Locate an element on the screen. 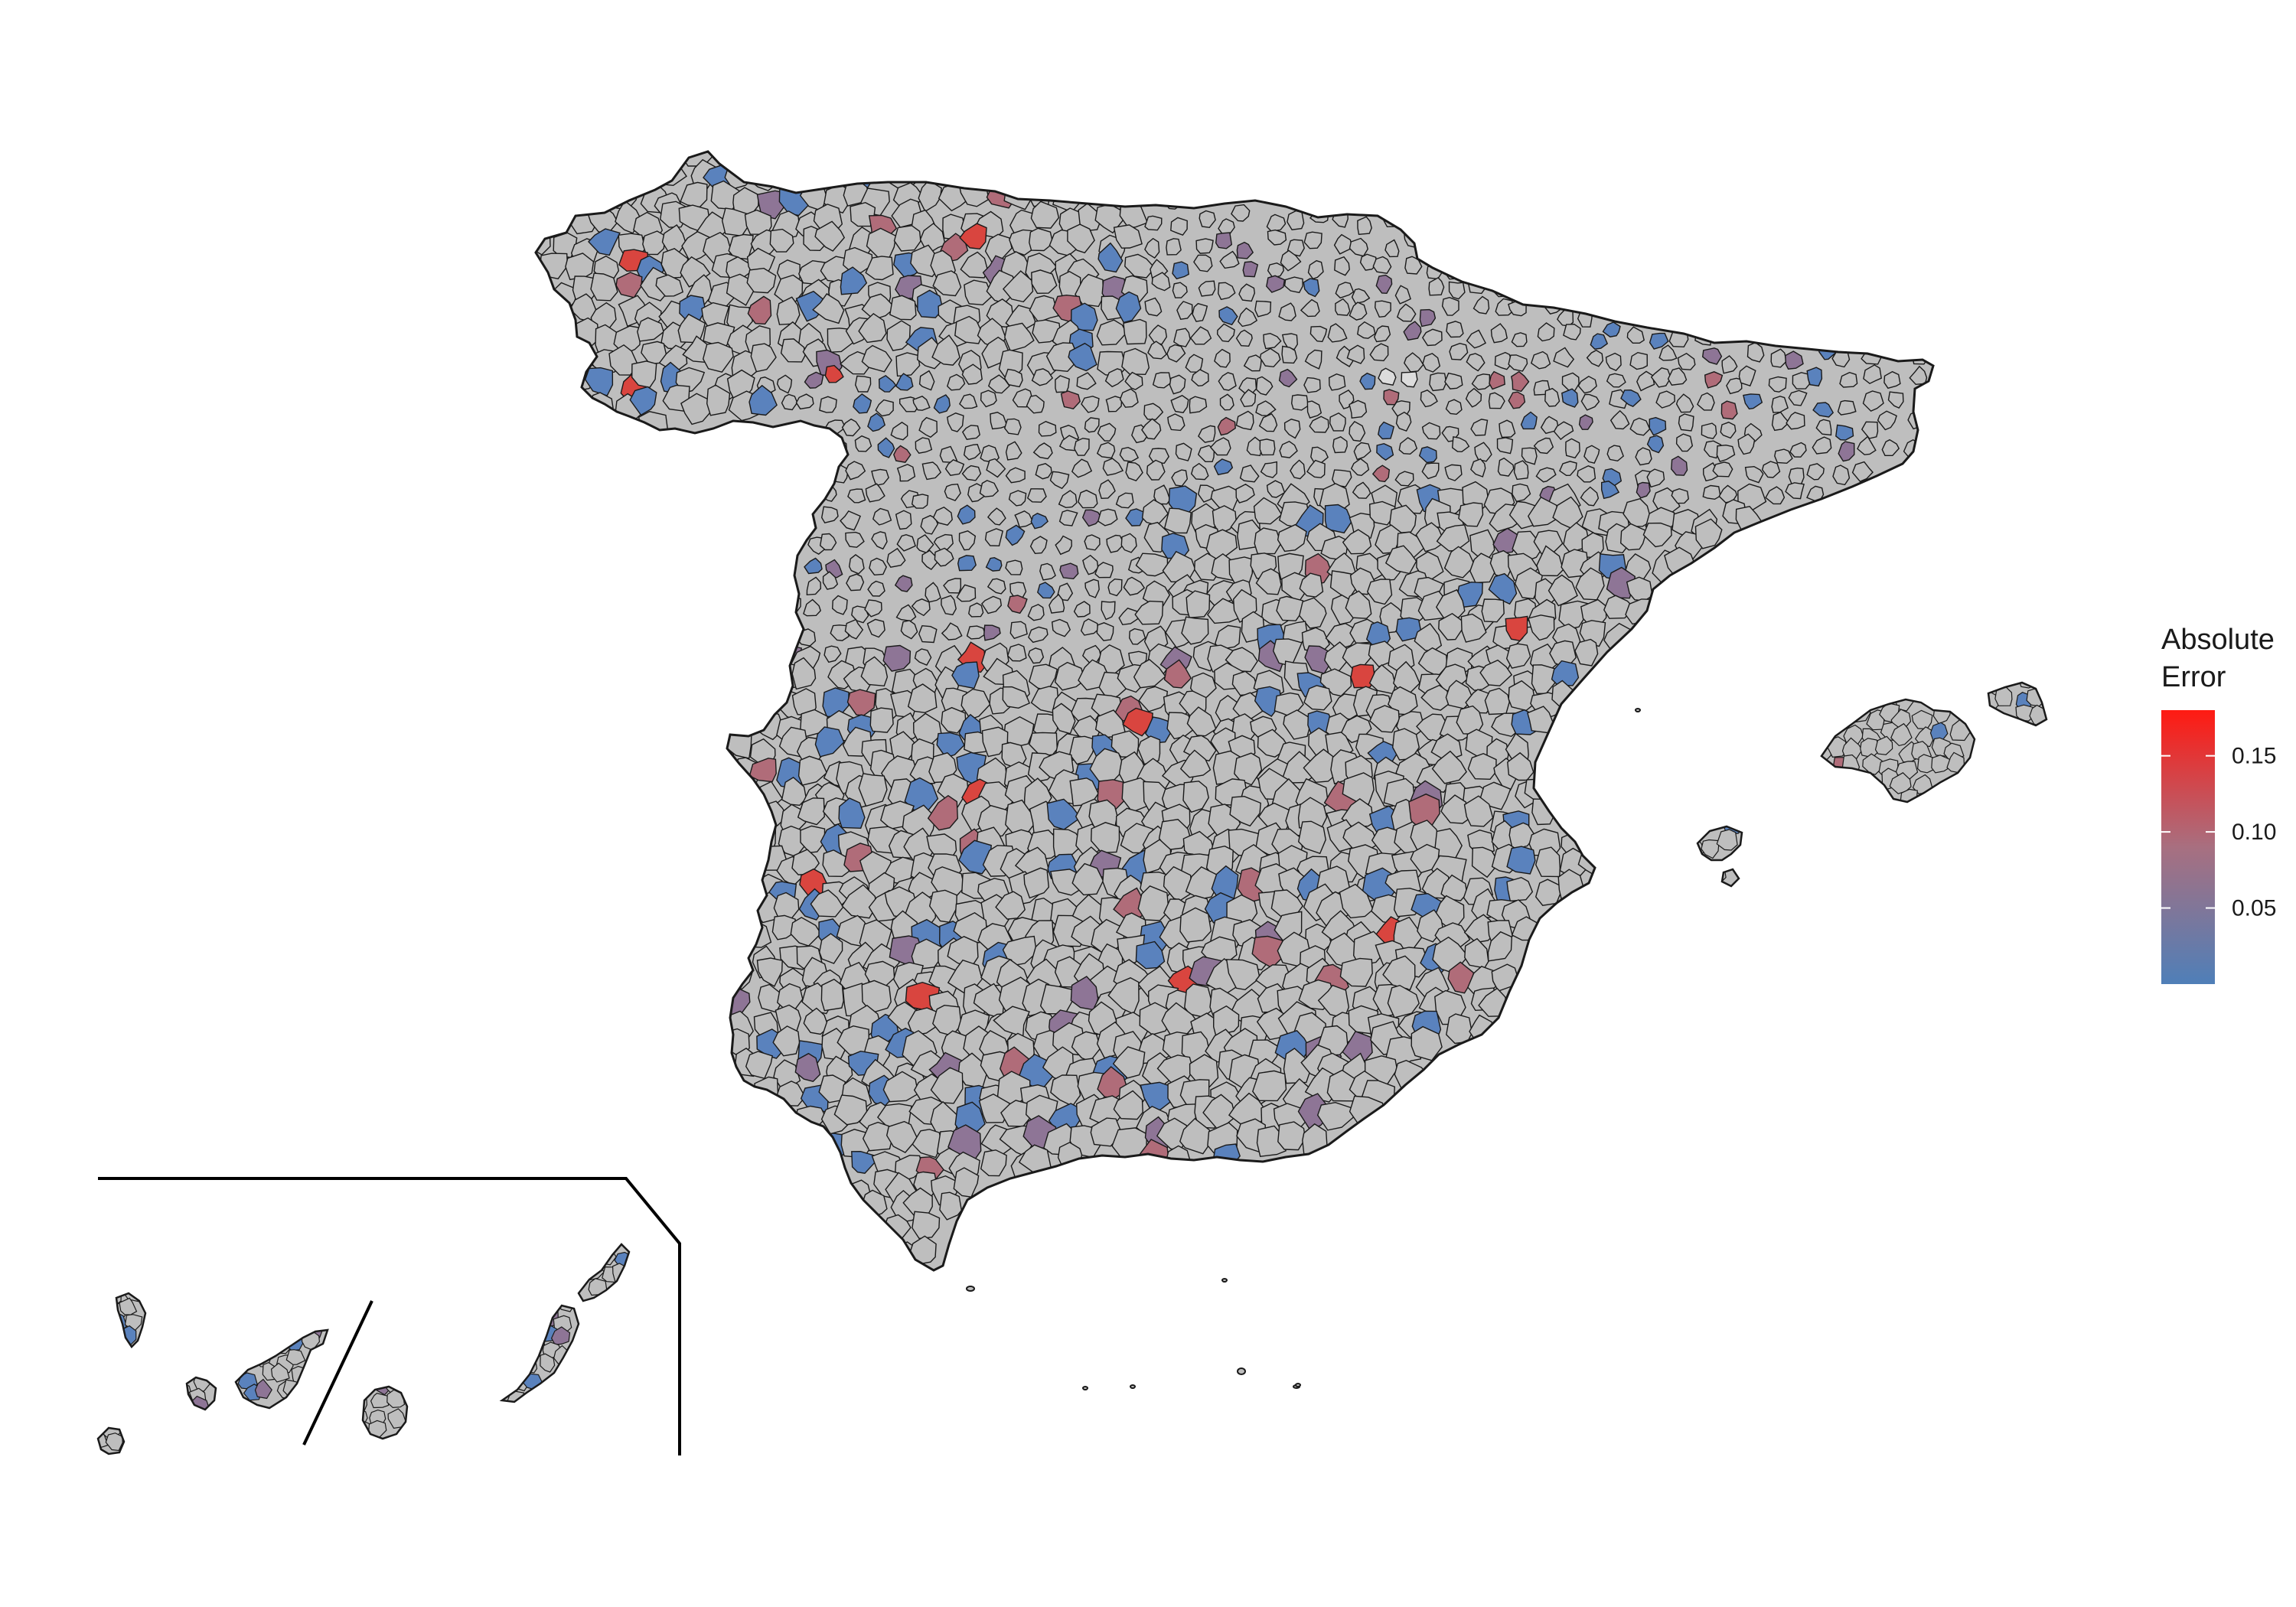  legend-title-line2: Error is located at coordinates (2193, 677).